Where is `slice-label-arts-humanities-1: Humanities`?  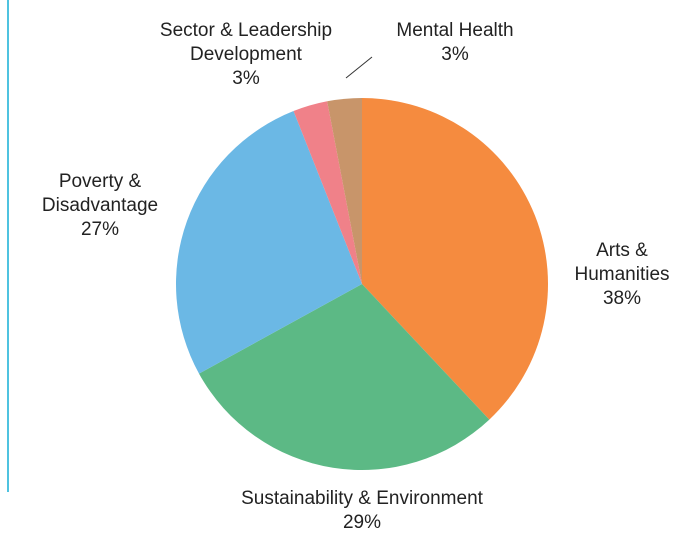 slice-label-arts-humanities-1: Humanities is located at coordinates (621, 274).